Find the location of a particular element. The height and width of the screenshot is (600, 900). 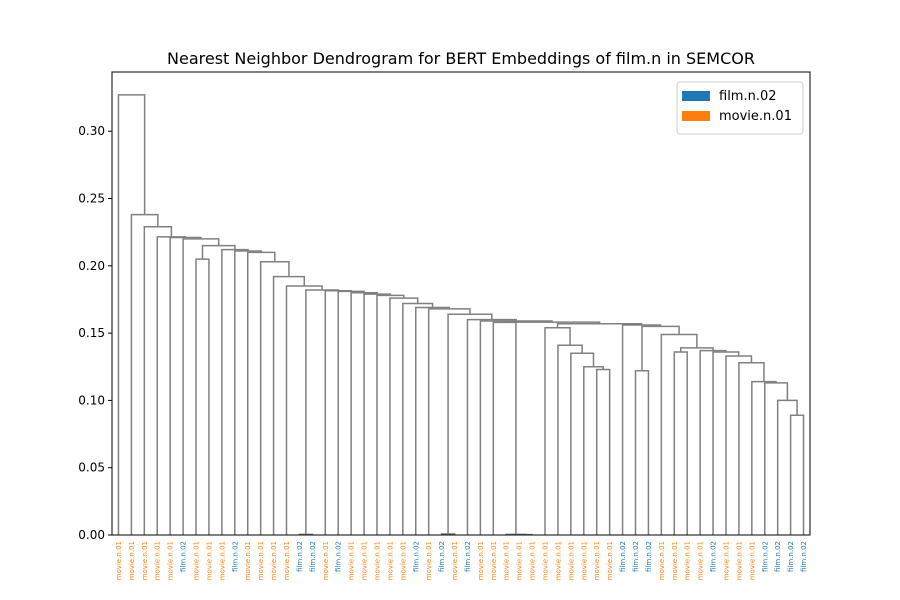

y-tick-label: 0.05 is located at coordinates (91, 468).